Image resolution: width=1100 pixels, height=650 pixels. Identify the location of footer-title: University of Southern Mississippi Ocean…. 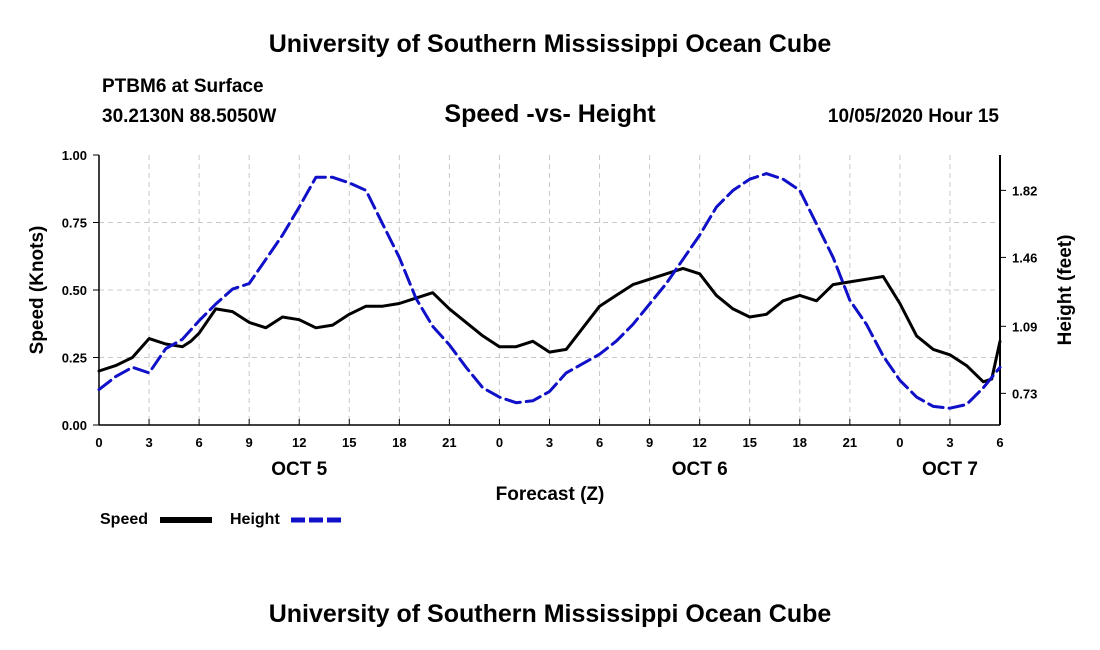
(550, 614).